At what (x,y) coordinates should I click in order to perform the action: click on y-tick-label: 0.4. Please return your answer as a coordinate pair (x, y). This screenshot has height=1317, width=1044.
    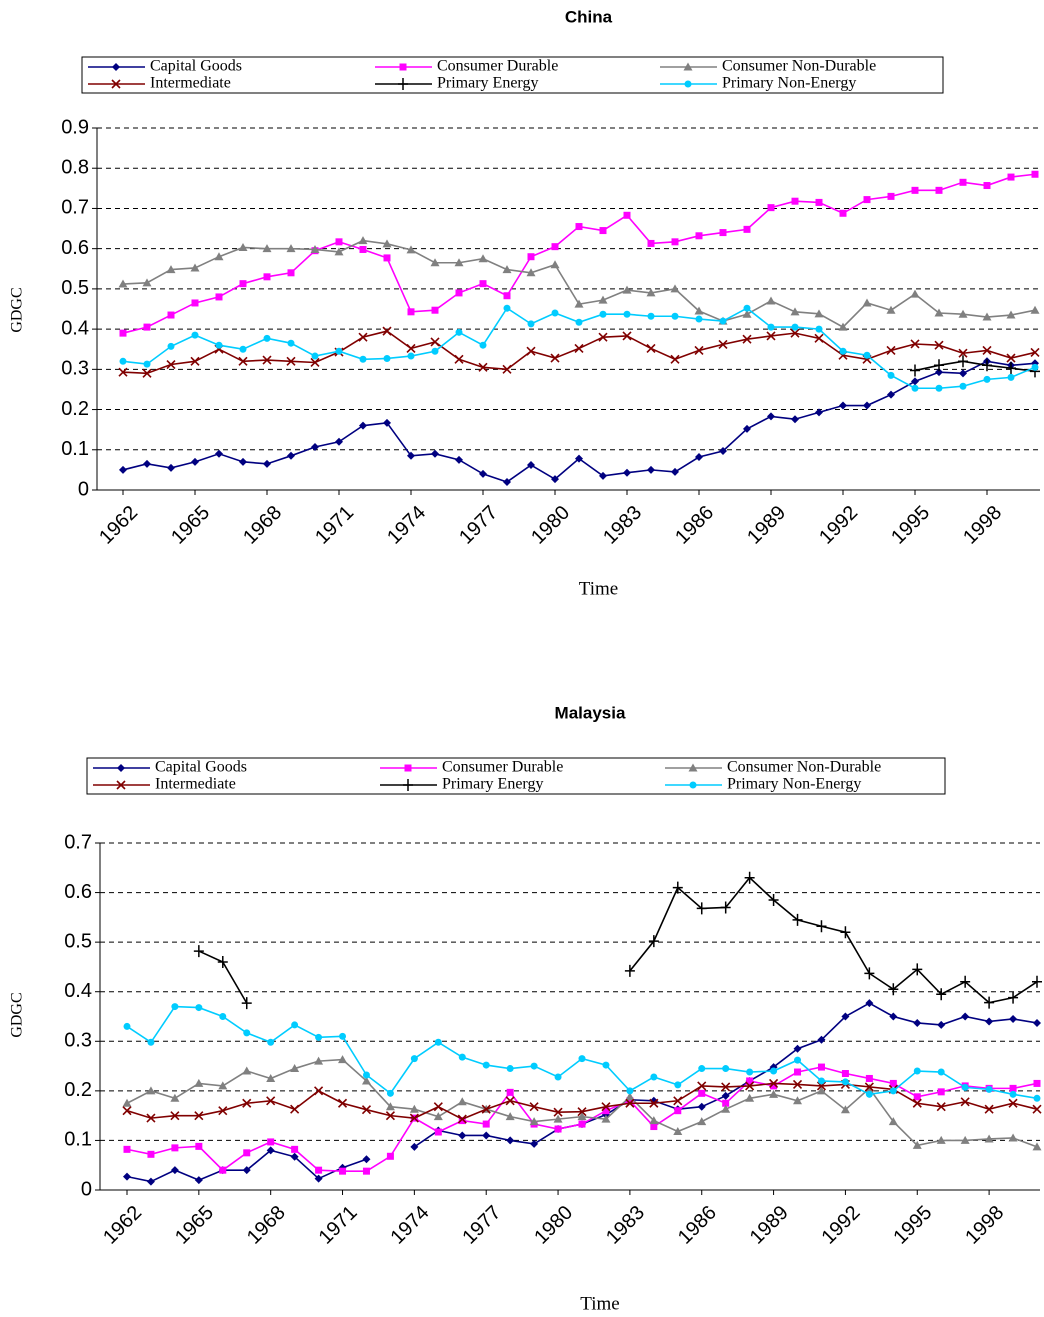
    Looking at the image, I should click on (75, 328).